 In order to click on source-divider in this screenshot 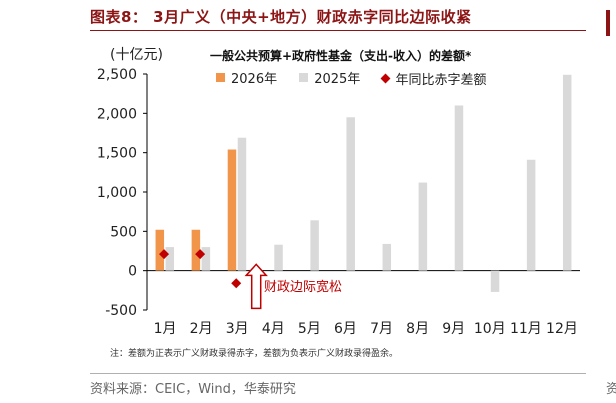, I will do `click(338, 373)`.